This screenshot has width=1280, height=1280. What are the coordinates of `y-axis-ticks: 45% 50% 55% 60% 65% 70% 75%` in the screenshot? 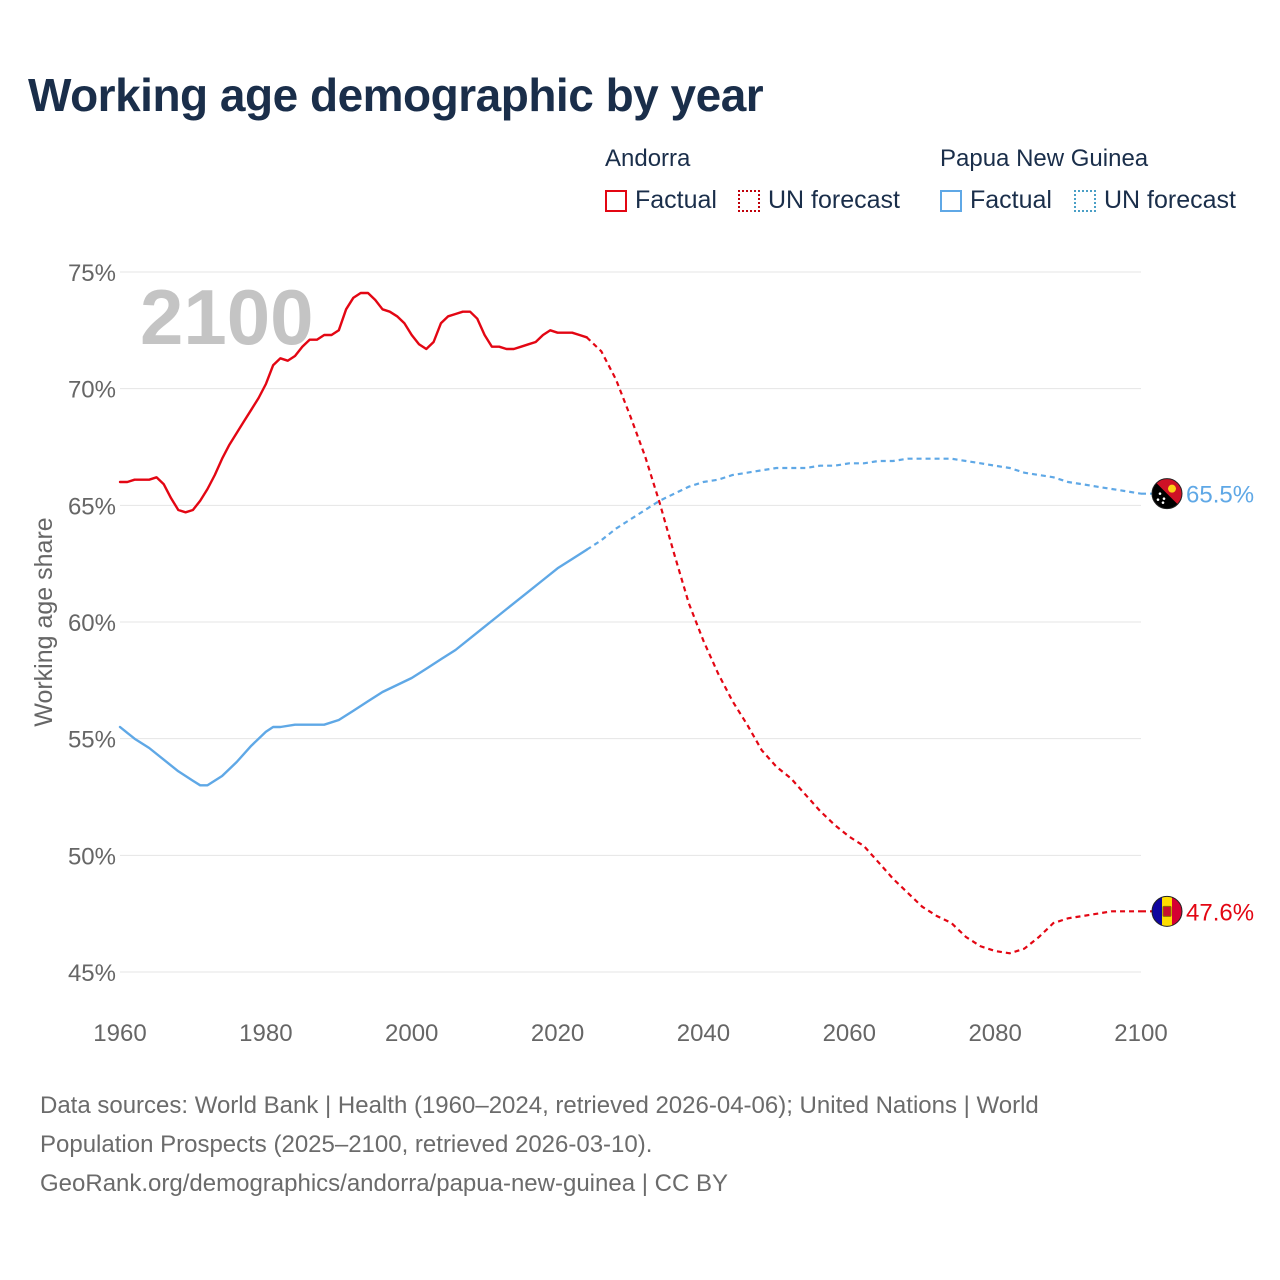 It's located at (92, 623).